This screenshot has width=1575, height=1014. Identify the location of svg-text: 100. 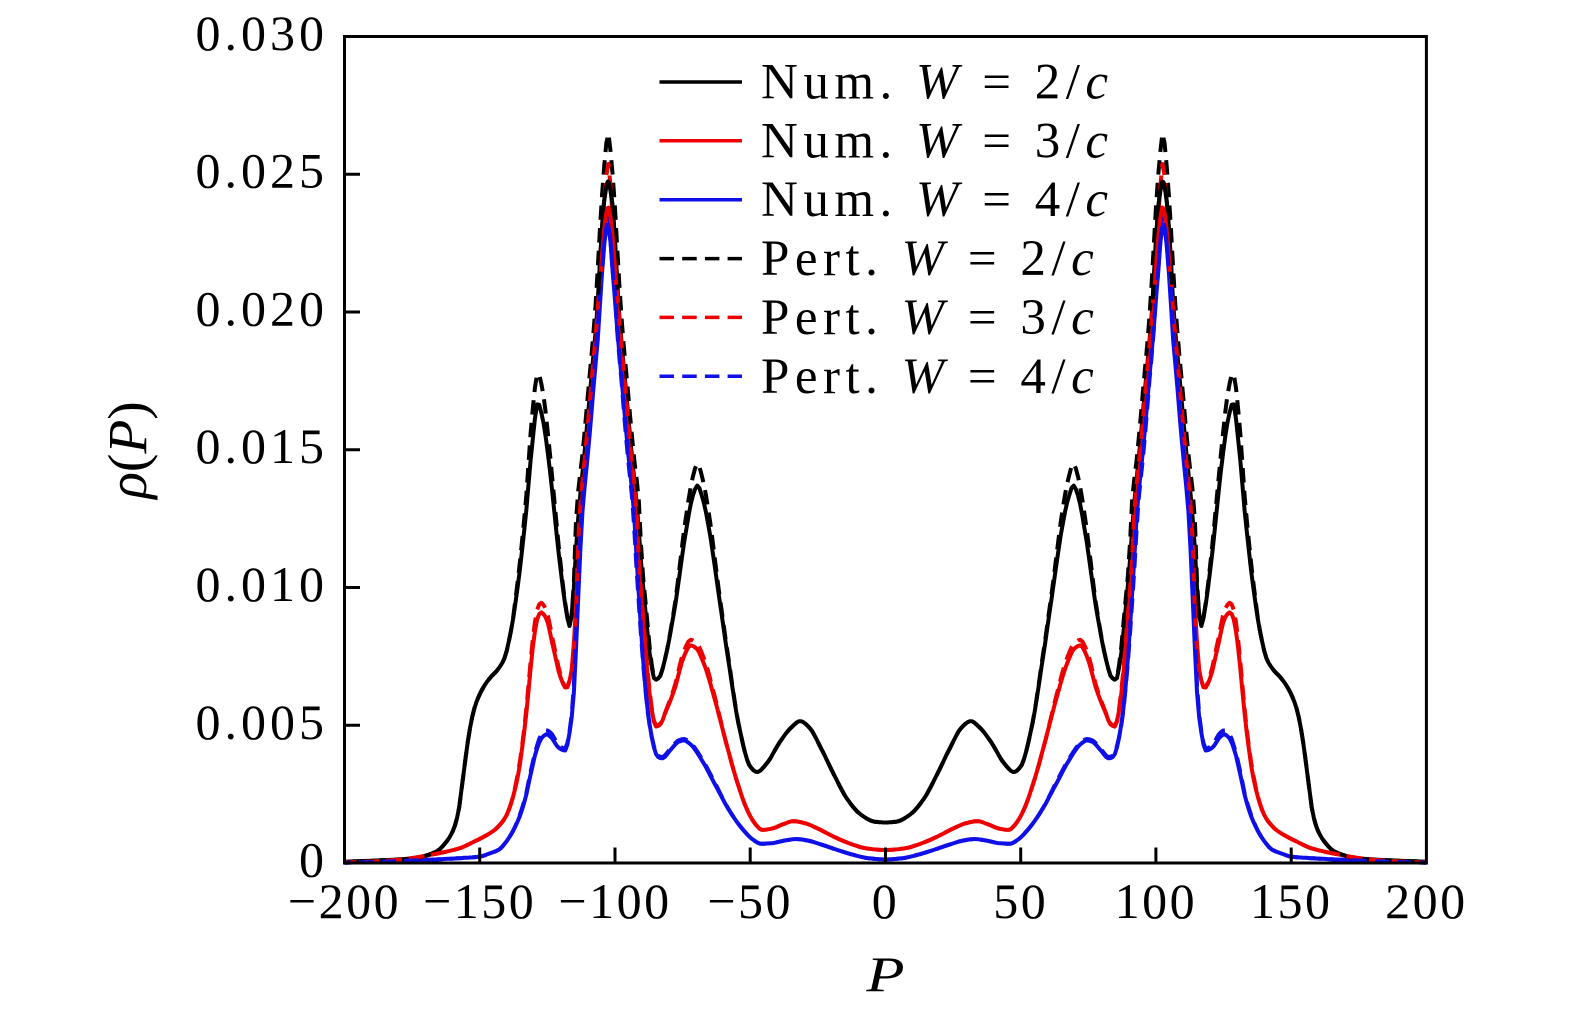
(1156, 901).